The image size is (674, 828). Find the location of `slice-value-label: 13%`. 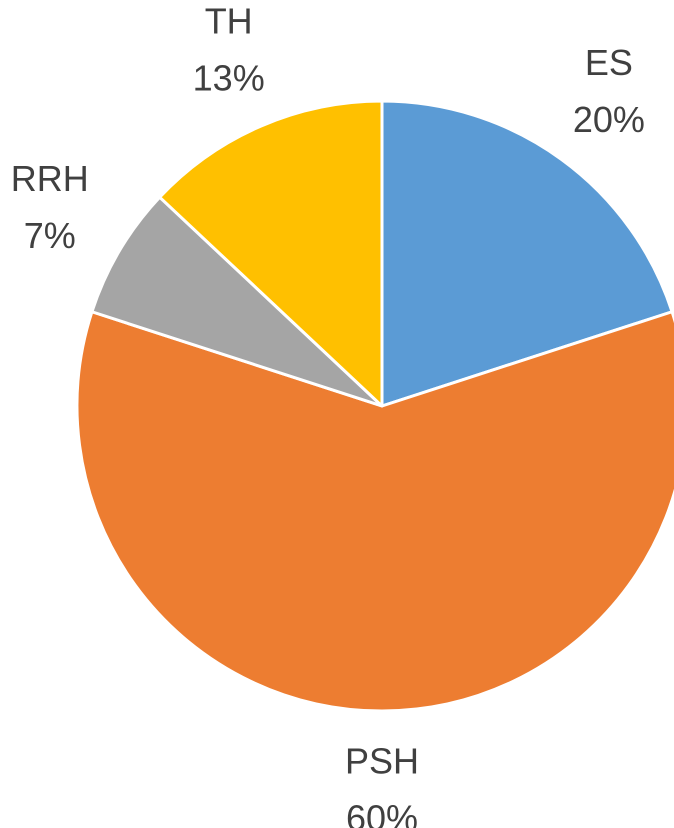

slice-value-label: 13% is located at coordinates (229, 77).